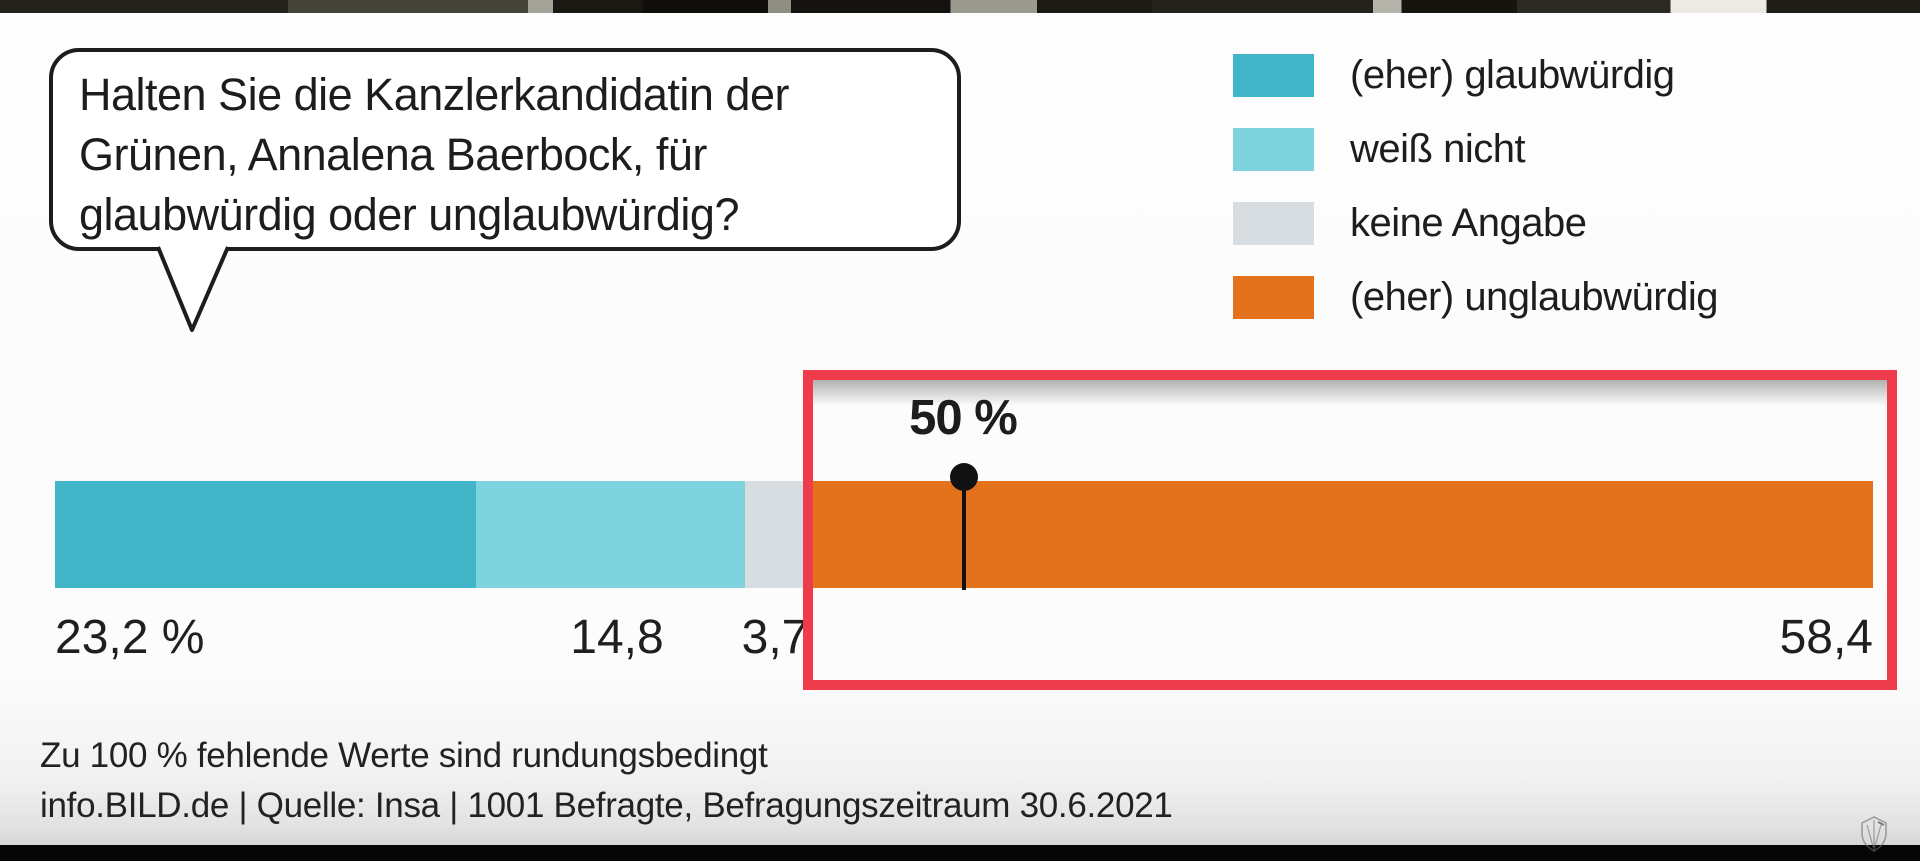 The image size is (1920, 861). I want to click on video-edge-top, so click(960, 6).